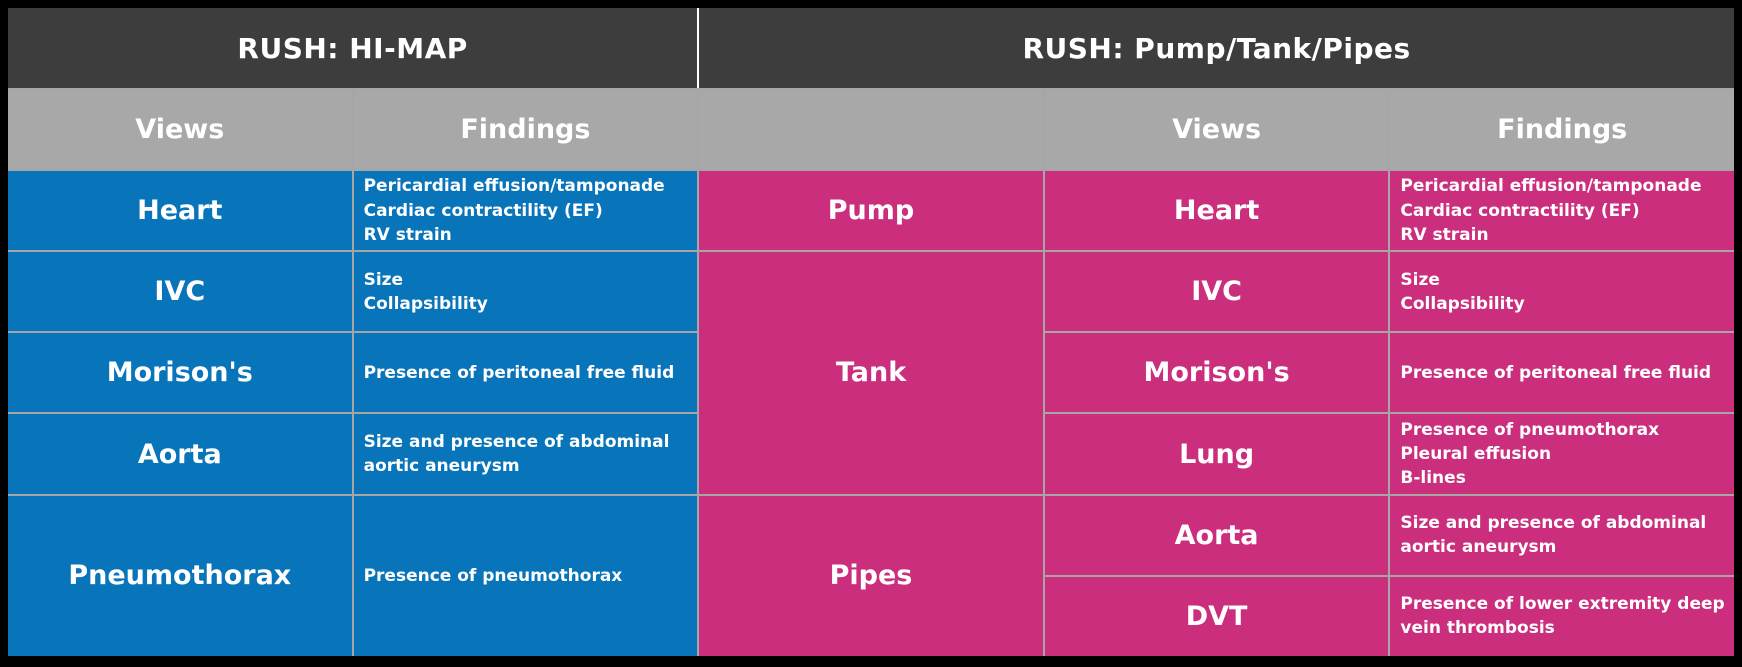  I want to click on himap-aorta-view-cell: Aorta, so click(180, 454).